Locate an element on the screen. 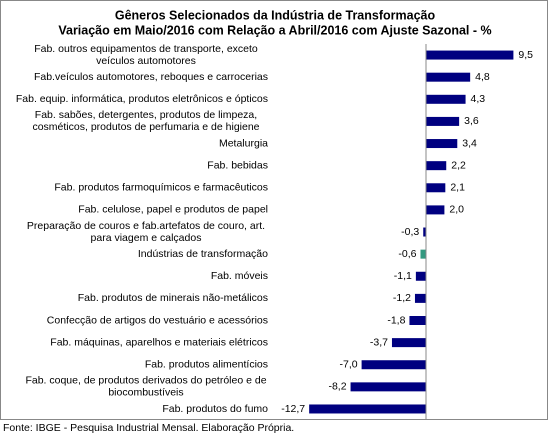  y-tick-label: Fab. produtos de minerais não-metálicos is located at coordinates (173, 298).